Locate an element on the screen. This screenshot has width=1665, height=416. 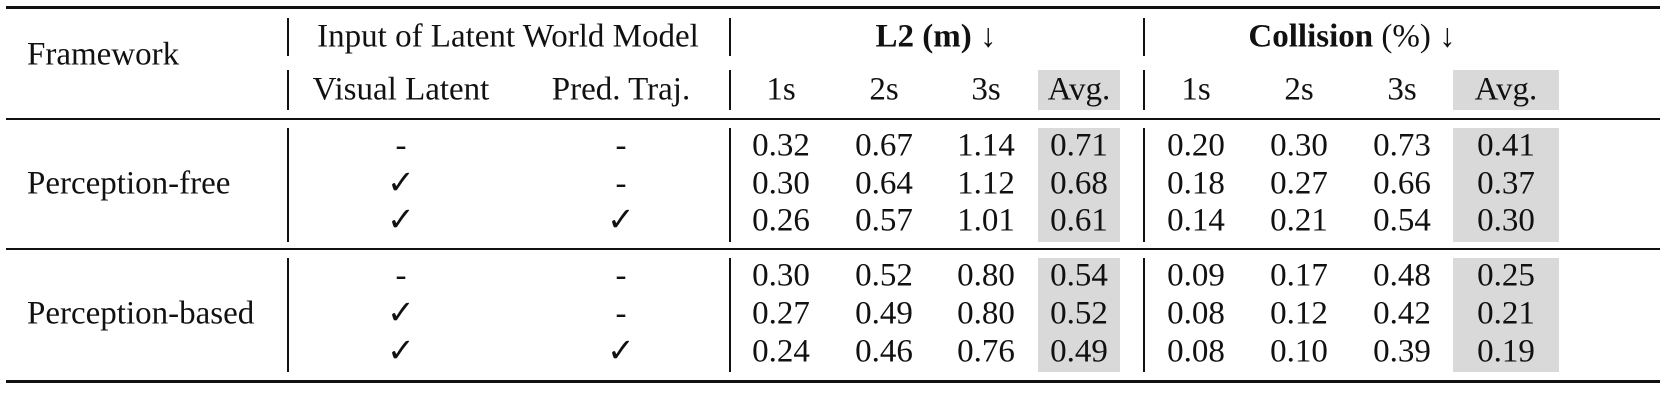
l2-group-header: L2 (m) ↓ is located at coordinates (936, 36).